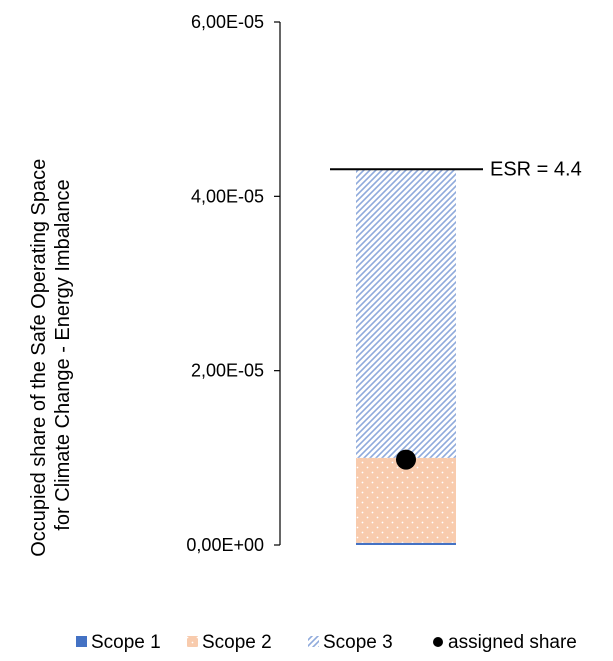 The width and height of the screenshot is (613, 661). What do you see at coordinates (233, 283) in the screenshot?
I see `y-axis: 0,00E+00 2,00E-05 4,00E-05 6,00E-05` at bounding box center [233, 283].